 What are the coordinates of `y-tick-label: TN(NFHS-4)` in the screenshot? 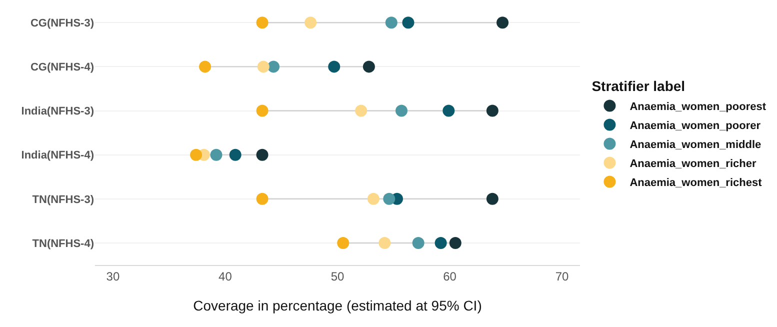 It's located at (63, 244).